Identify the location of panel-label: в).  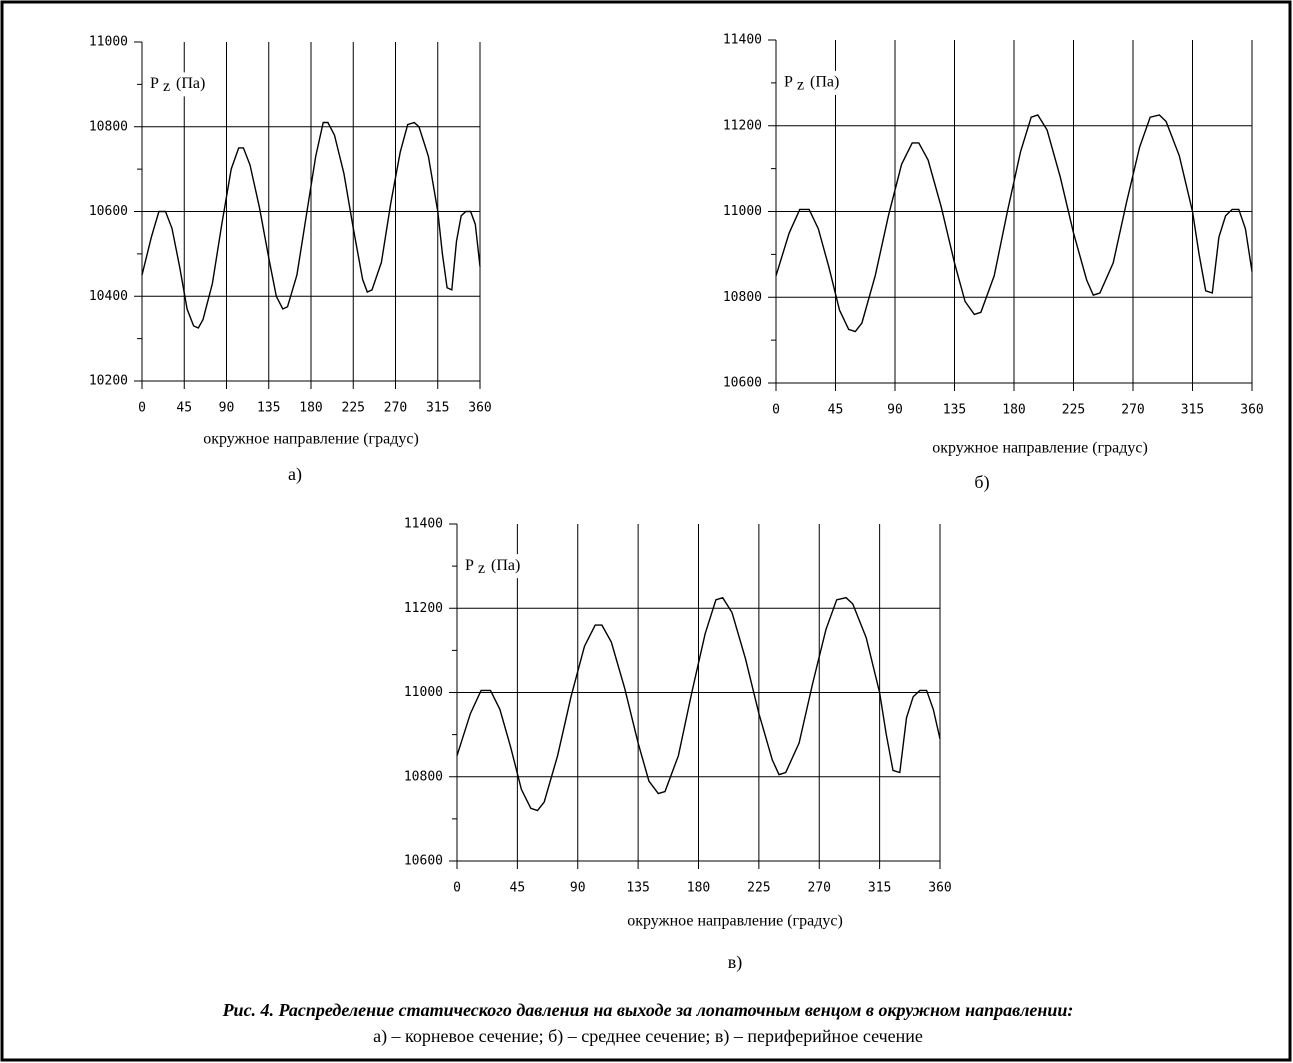
(735, 962).